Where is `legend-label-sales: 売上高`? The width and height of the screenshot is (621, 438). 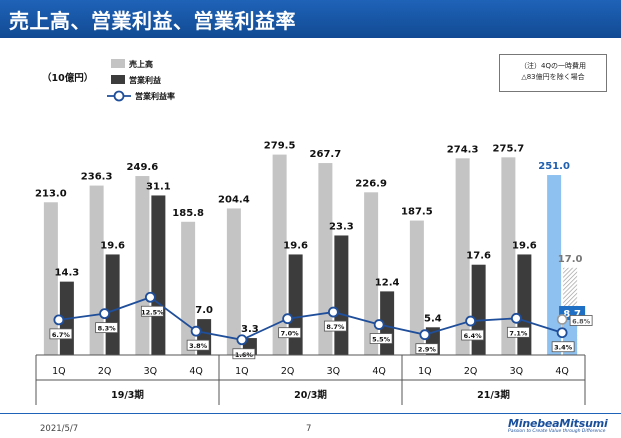 legend-label-sales: 売上高 is located at coordinates (141, 64).